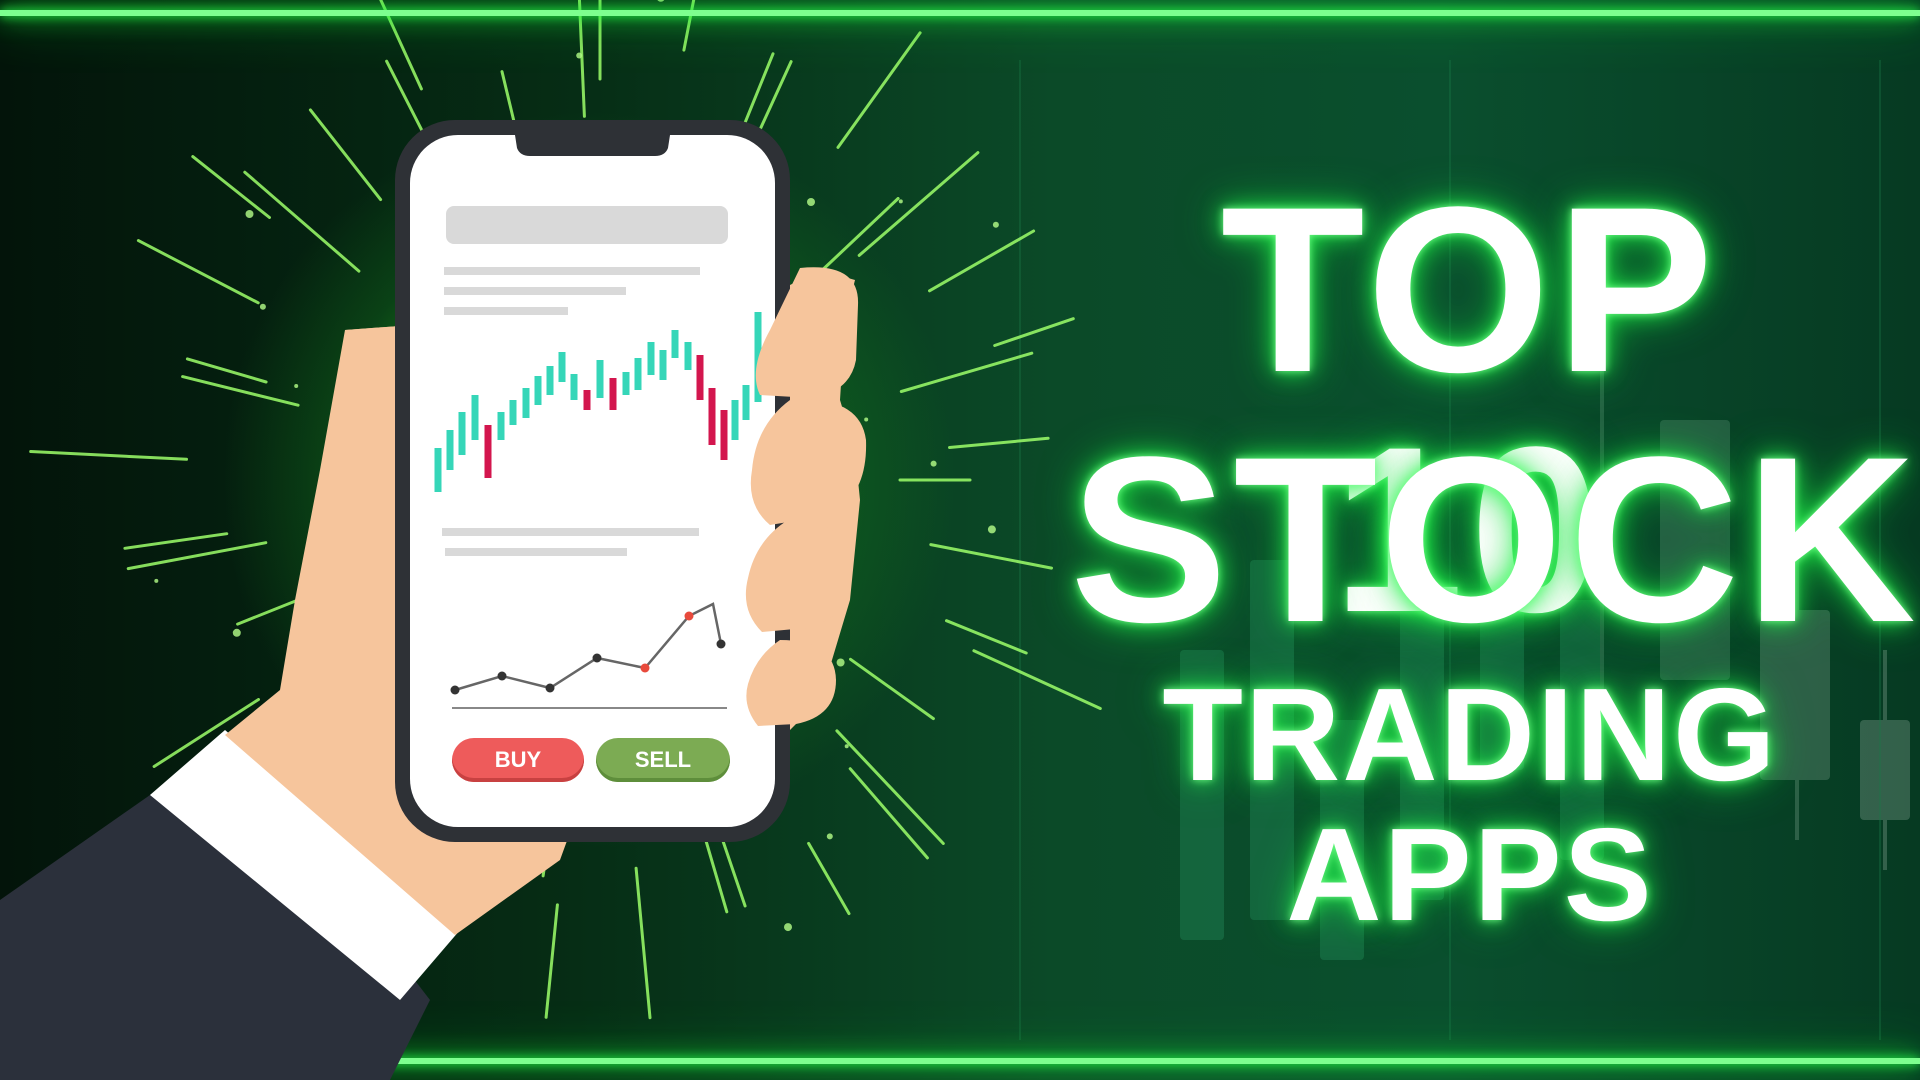 This screenshot has height=1080, width=1920. I want to click on sell-button: SELL, so click(663, 760).